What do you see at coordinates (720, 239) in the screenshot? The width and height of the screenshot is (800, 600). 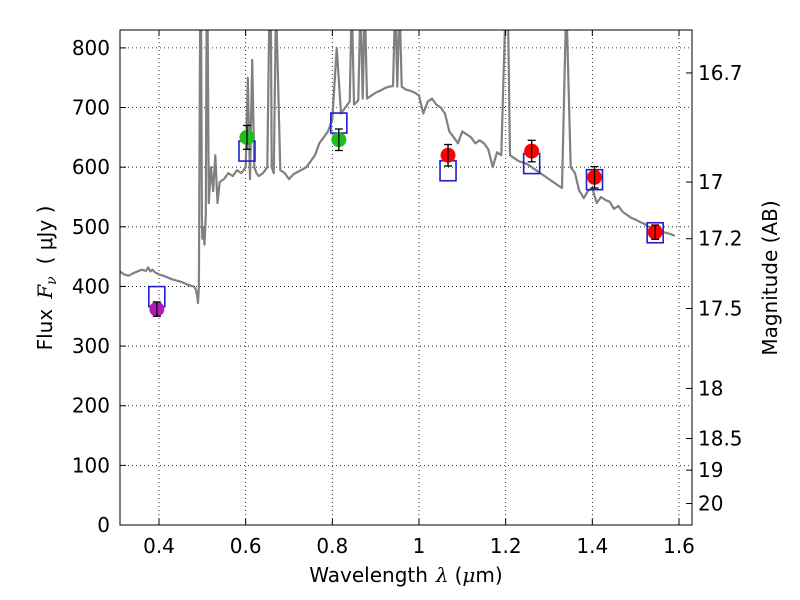 I see `y2-tick-label: 17.2` at bounding box center [720, 239].